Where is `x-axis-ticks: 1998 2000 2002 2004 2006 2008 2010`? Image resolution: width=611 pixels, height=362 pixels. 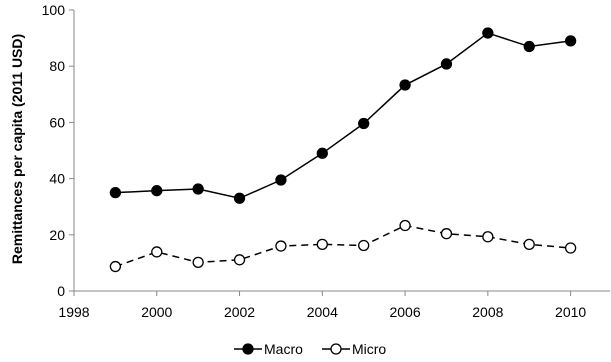
x-axis-ticks: 1998 2000 2002 2004 2006 2008 2010 is located at coordinates (322, 305).